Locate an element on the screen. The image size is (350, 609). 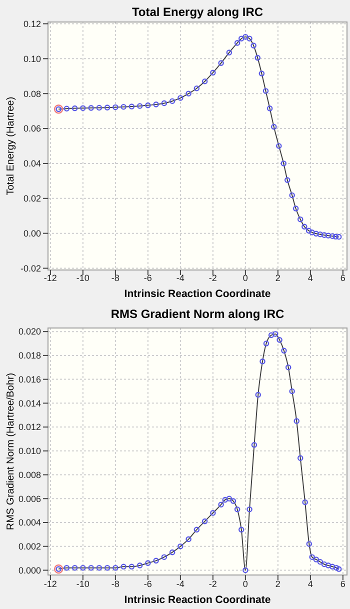
y-tick-label: 0.016 is located at coordinates (29, 379).